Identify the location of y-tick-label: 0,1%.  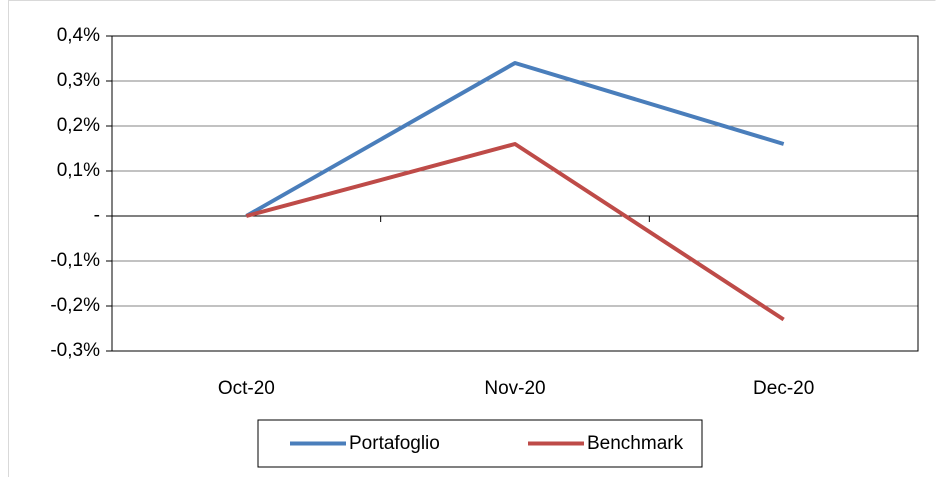
(78, 170).